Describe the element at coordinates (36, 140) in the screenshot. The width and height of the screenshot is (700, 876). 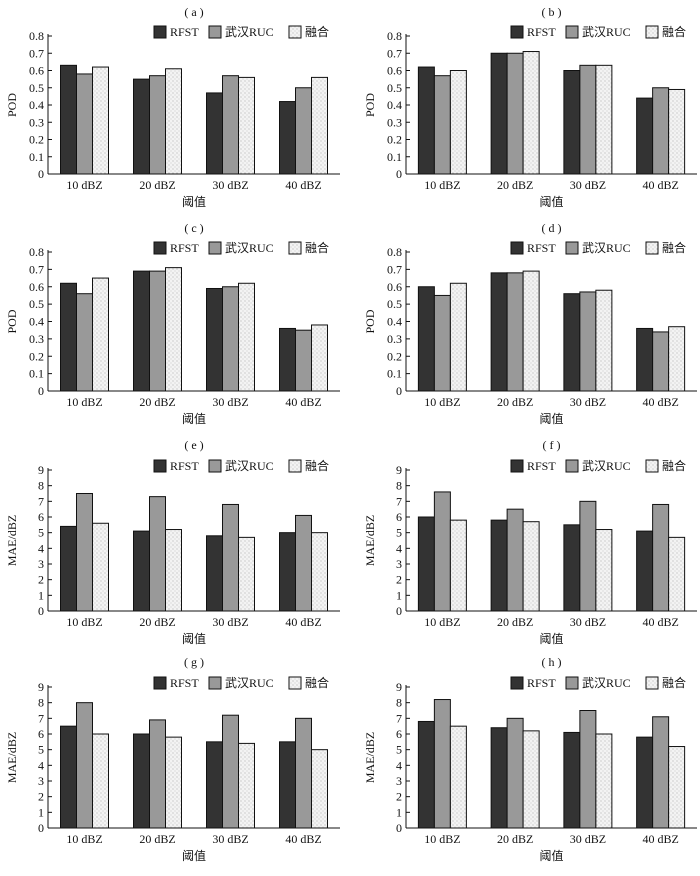
I see `y-tick-label: 0.2` at that location.